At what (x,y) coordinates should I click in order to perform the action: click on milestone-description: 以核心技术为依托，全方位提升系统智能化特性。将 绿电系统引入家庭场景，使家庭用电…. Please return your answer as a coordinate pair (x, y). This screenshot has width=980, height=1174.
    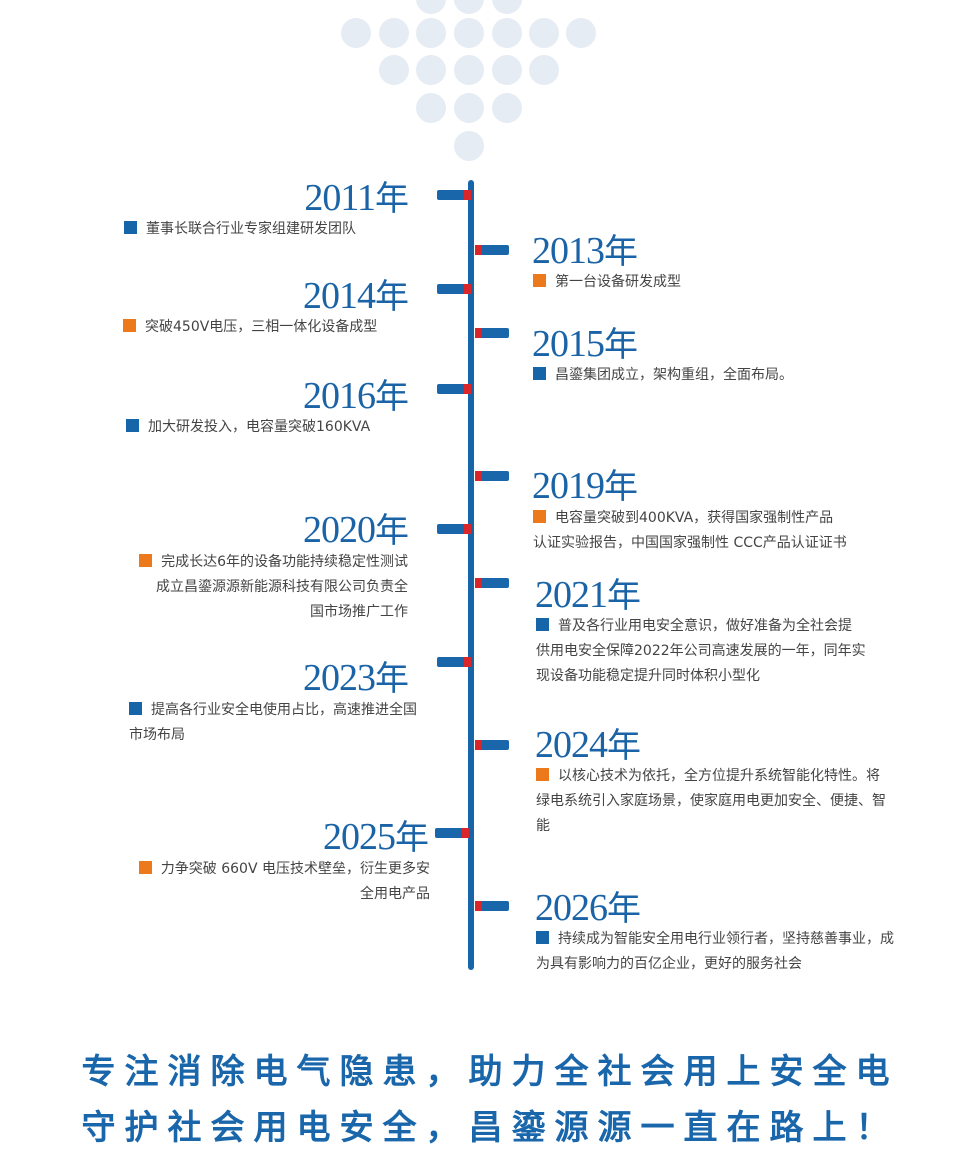
    Looking at the image, I should click on (711, 801).